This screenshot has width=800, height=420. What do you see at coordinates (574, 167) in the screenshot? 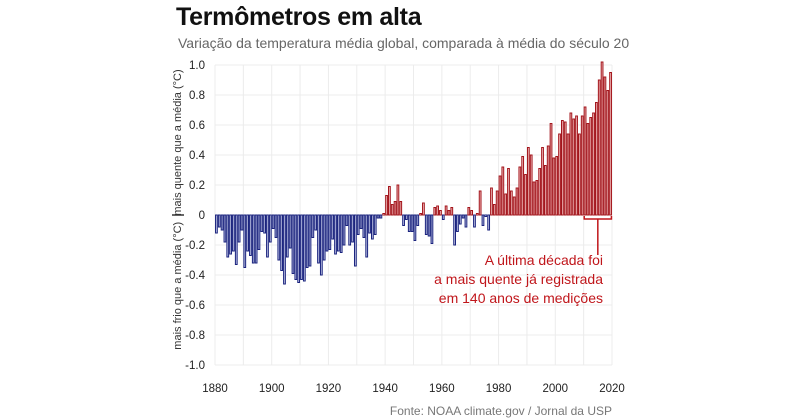
I see `bar-2006` at bounding box center [574, 167].